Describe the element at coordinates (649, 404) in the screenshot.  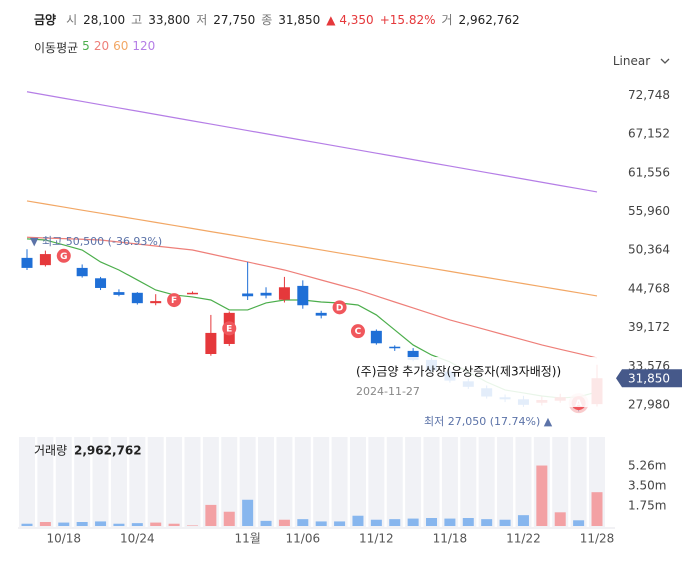
I see `y-tick-label: 27,980` at that location.